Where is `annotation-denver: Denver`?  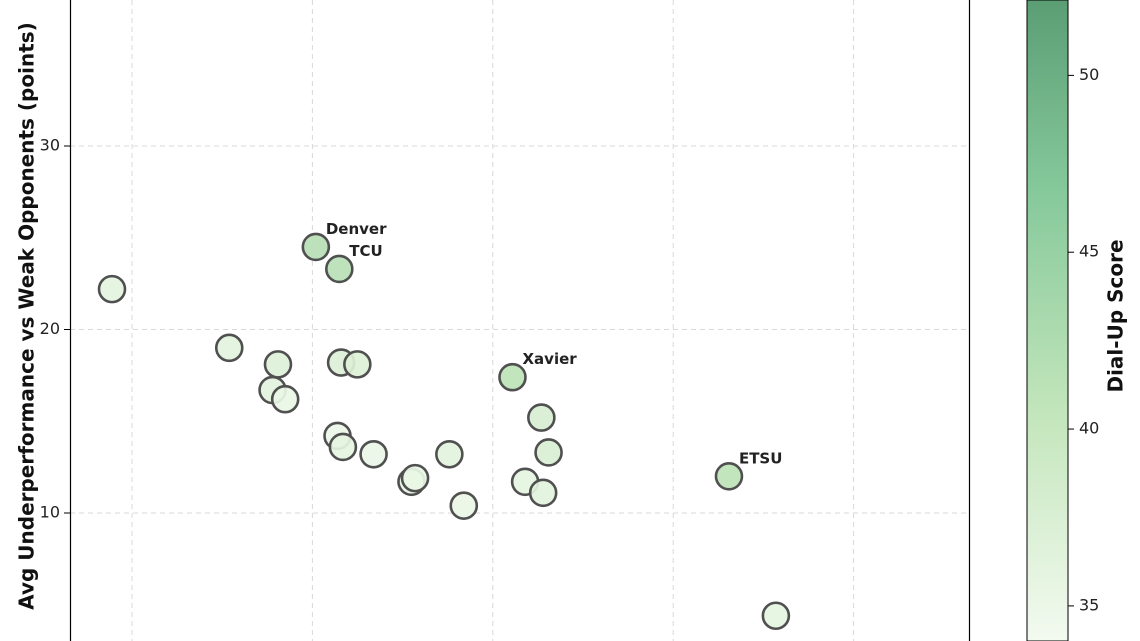 annotation-denver: Denver is located at coordinates (356, 229).